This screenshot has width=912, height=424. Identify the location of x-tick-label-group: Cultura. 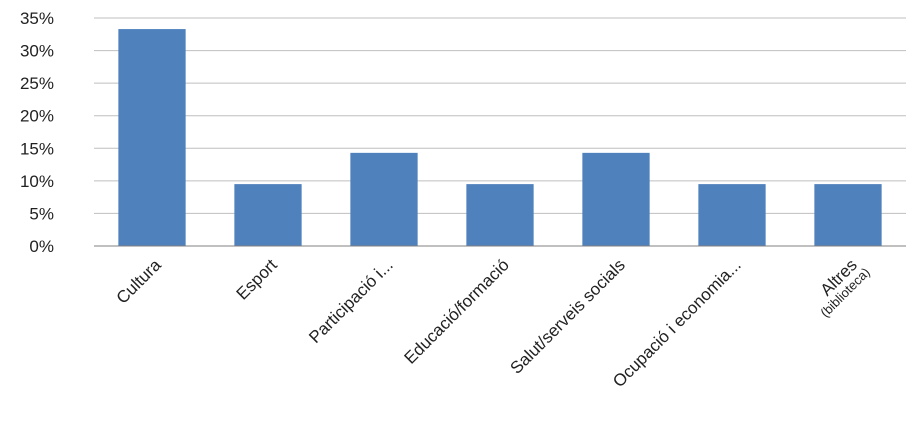
(139, 281).